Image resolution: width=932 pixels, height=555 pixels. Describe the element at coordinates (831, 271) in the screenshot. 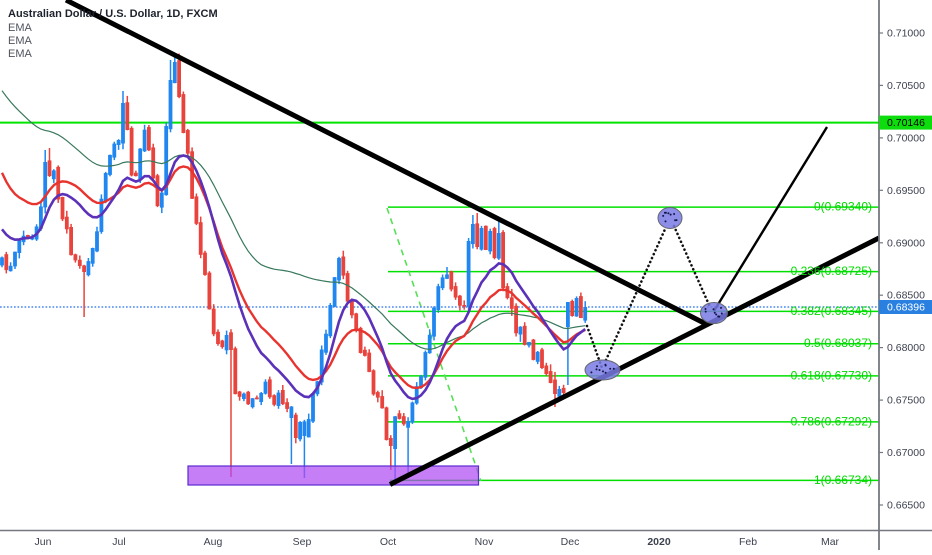

I see `svg-text: 0.236(0.68725)` at that location.